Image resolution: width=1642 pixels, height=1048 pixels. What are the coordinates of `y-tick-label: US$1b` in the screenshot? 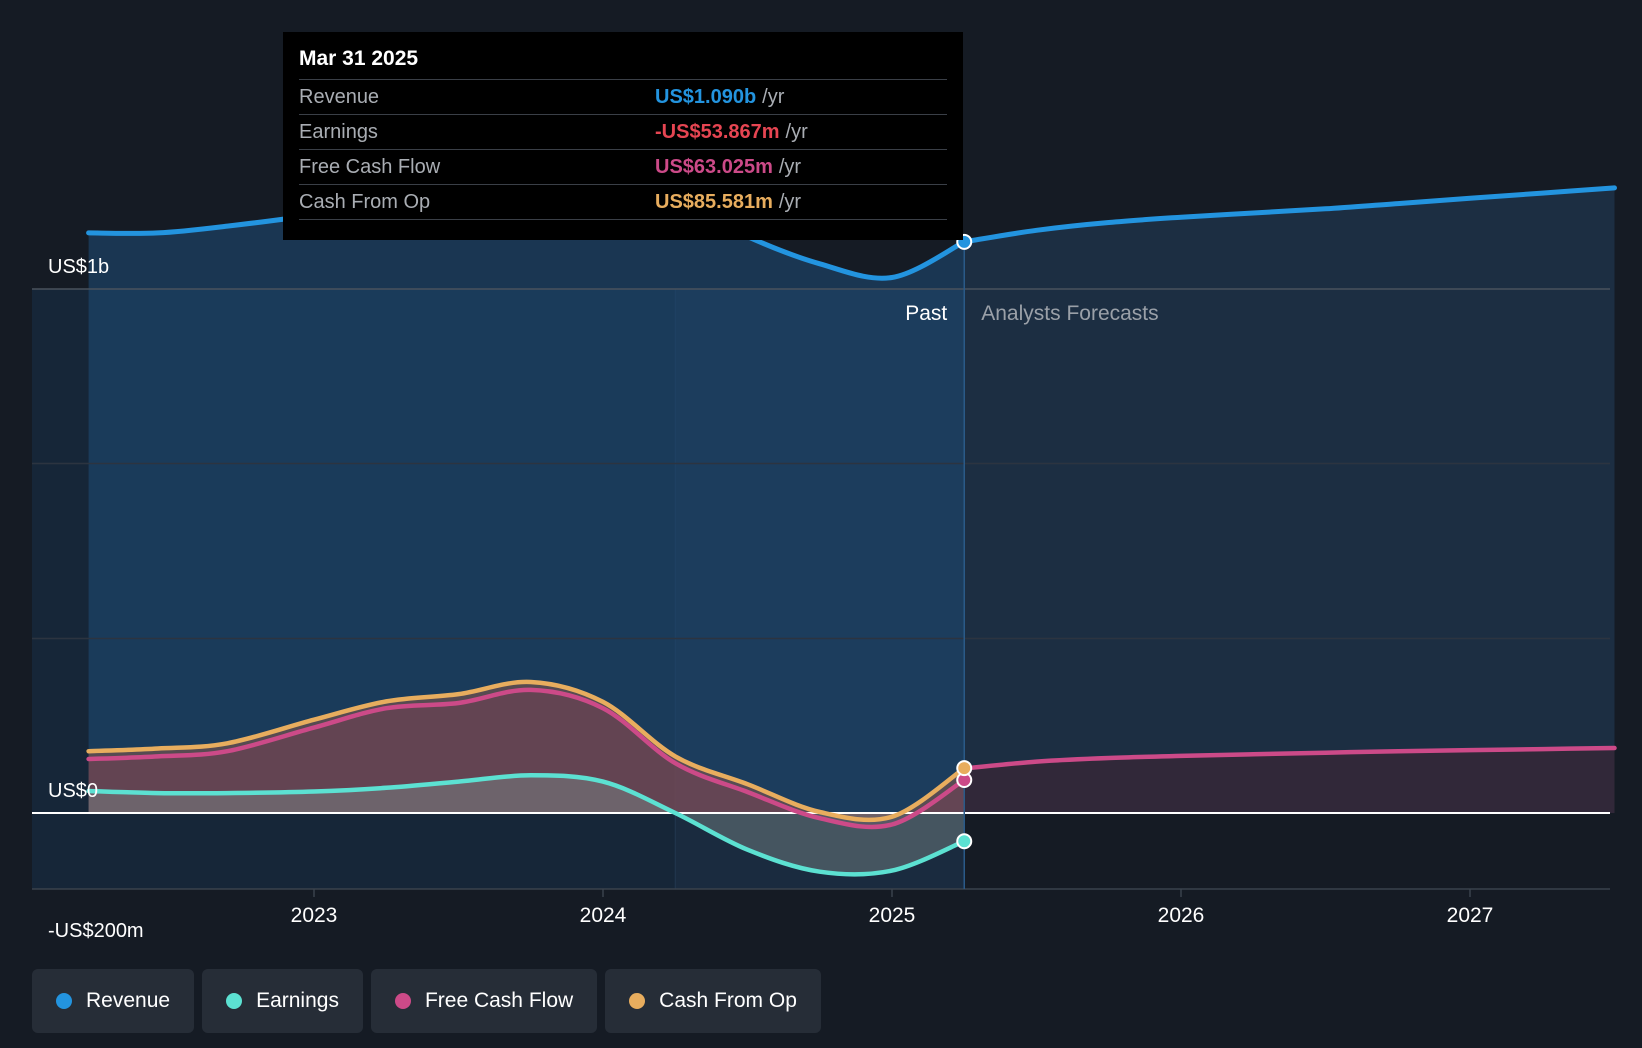 It's located at (78, 267).